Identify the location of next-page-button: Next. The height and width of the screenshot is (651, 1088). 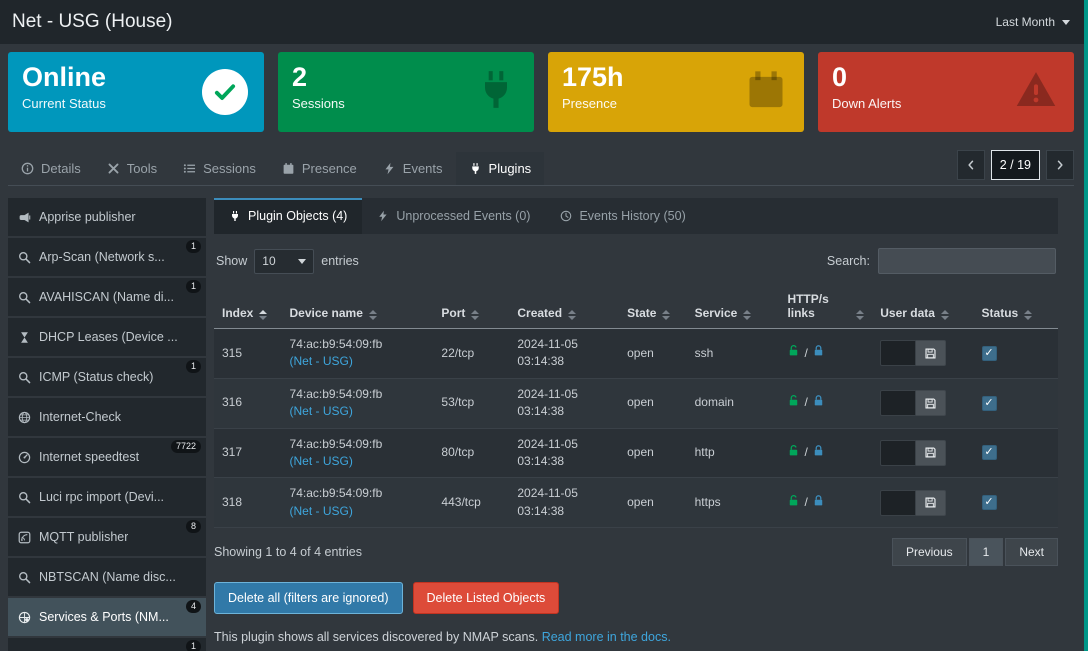
(1031, 552).